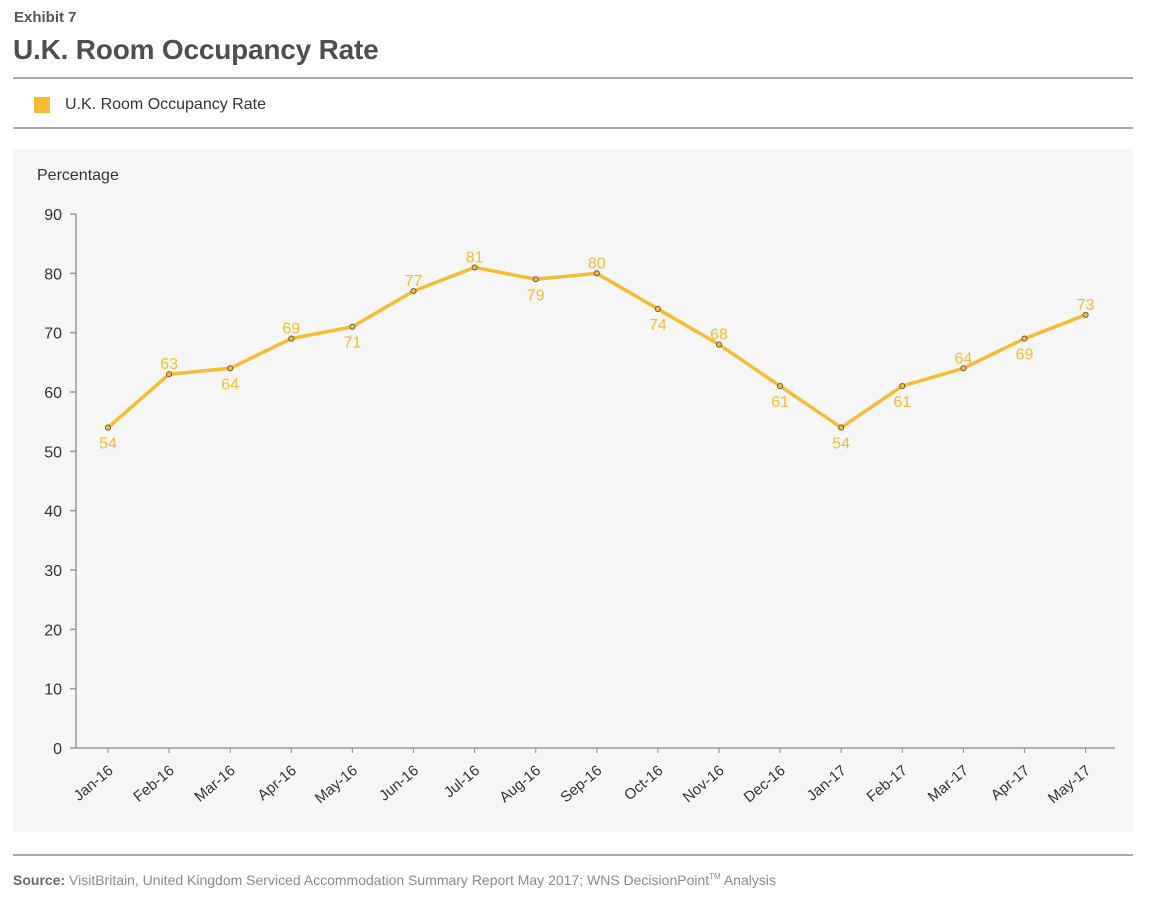 Image resolution: width=1150 pixels, height=908 pixels. I want to click on x-tick-label: Dec-16, so click(765, 784).